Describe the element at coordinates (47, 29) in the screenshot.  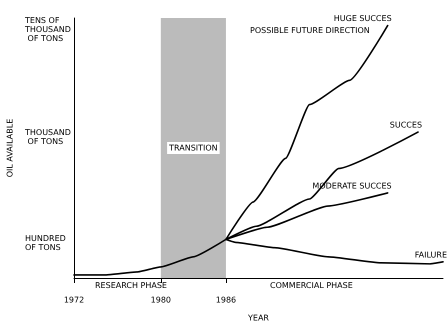
I see `text: TENS OF THOUSAND OF TONS` at that location.